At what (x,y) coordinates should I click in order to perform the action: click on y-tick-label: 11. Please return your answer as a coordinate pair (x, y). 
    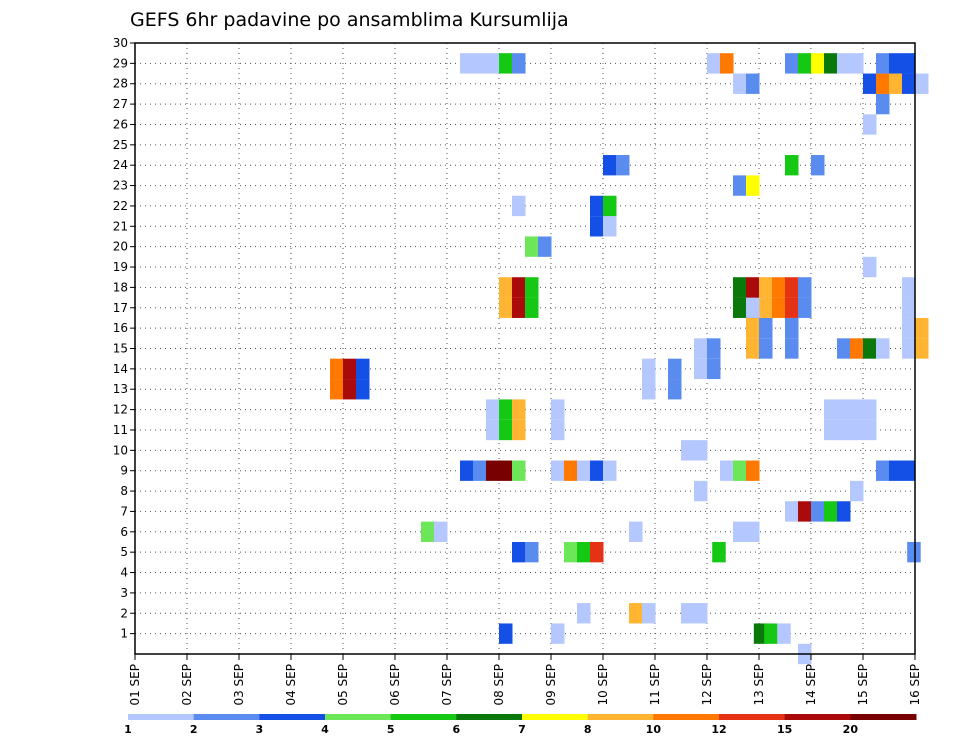
    Looking at the image, I should click on (120, 430).